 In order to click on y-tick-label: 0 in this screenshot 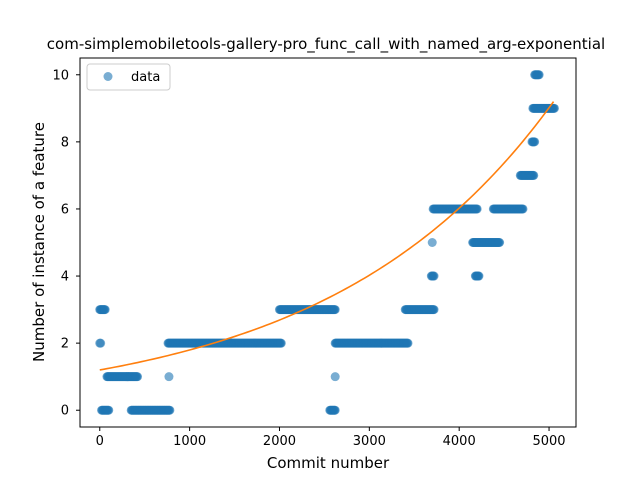, I will do `click(65, 411)`.